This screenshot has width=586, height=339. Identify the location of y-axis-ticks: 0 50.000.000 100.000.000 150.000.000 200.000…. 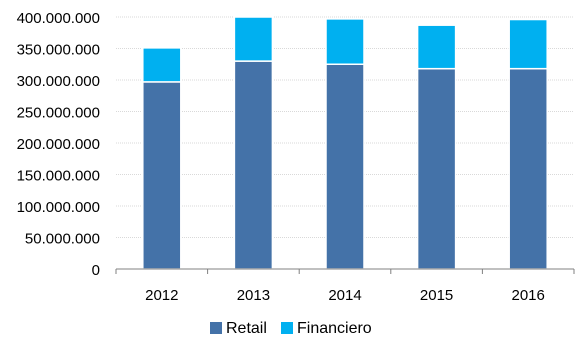
(58, 144).